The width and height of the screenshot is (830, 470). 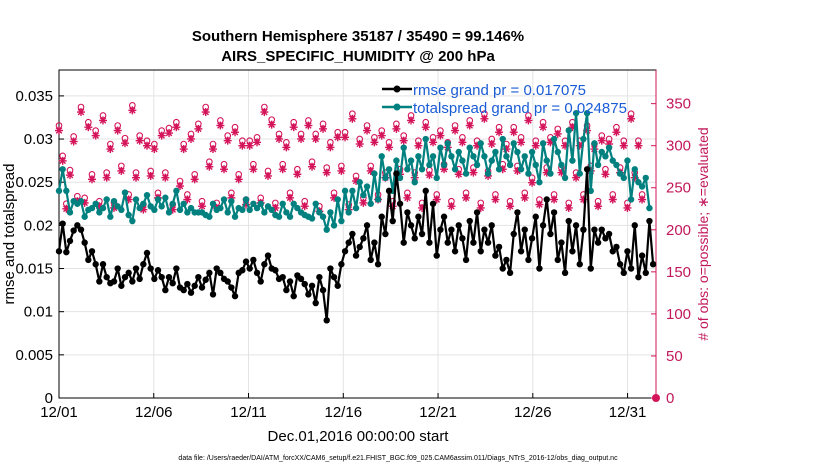 What do you see at coordinates (671, 251) in the screenshot?
I see `right-ticks: 0 50 100 150 200 250 300 350` at bounding box center [671, 251].